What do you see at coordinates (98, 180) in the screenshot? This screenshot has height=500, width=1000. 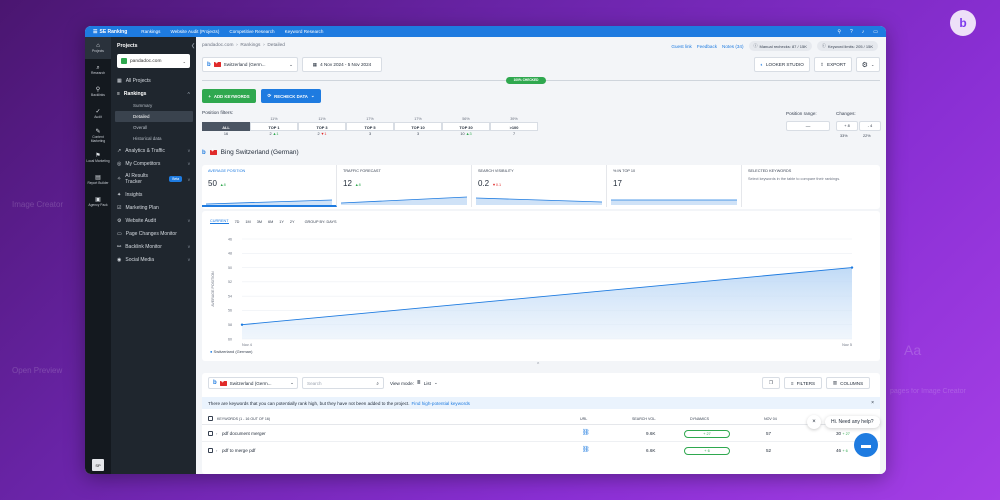 I see `rail-report-builder: ▤ Report Builder` at bounding box center [98, 180].